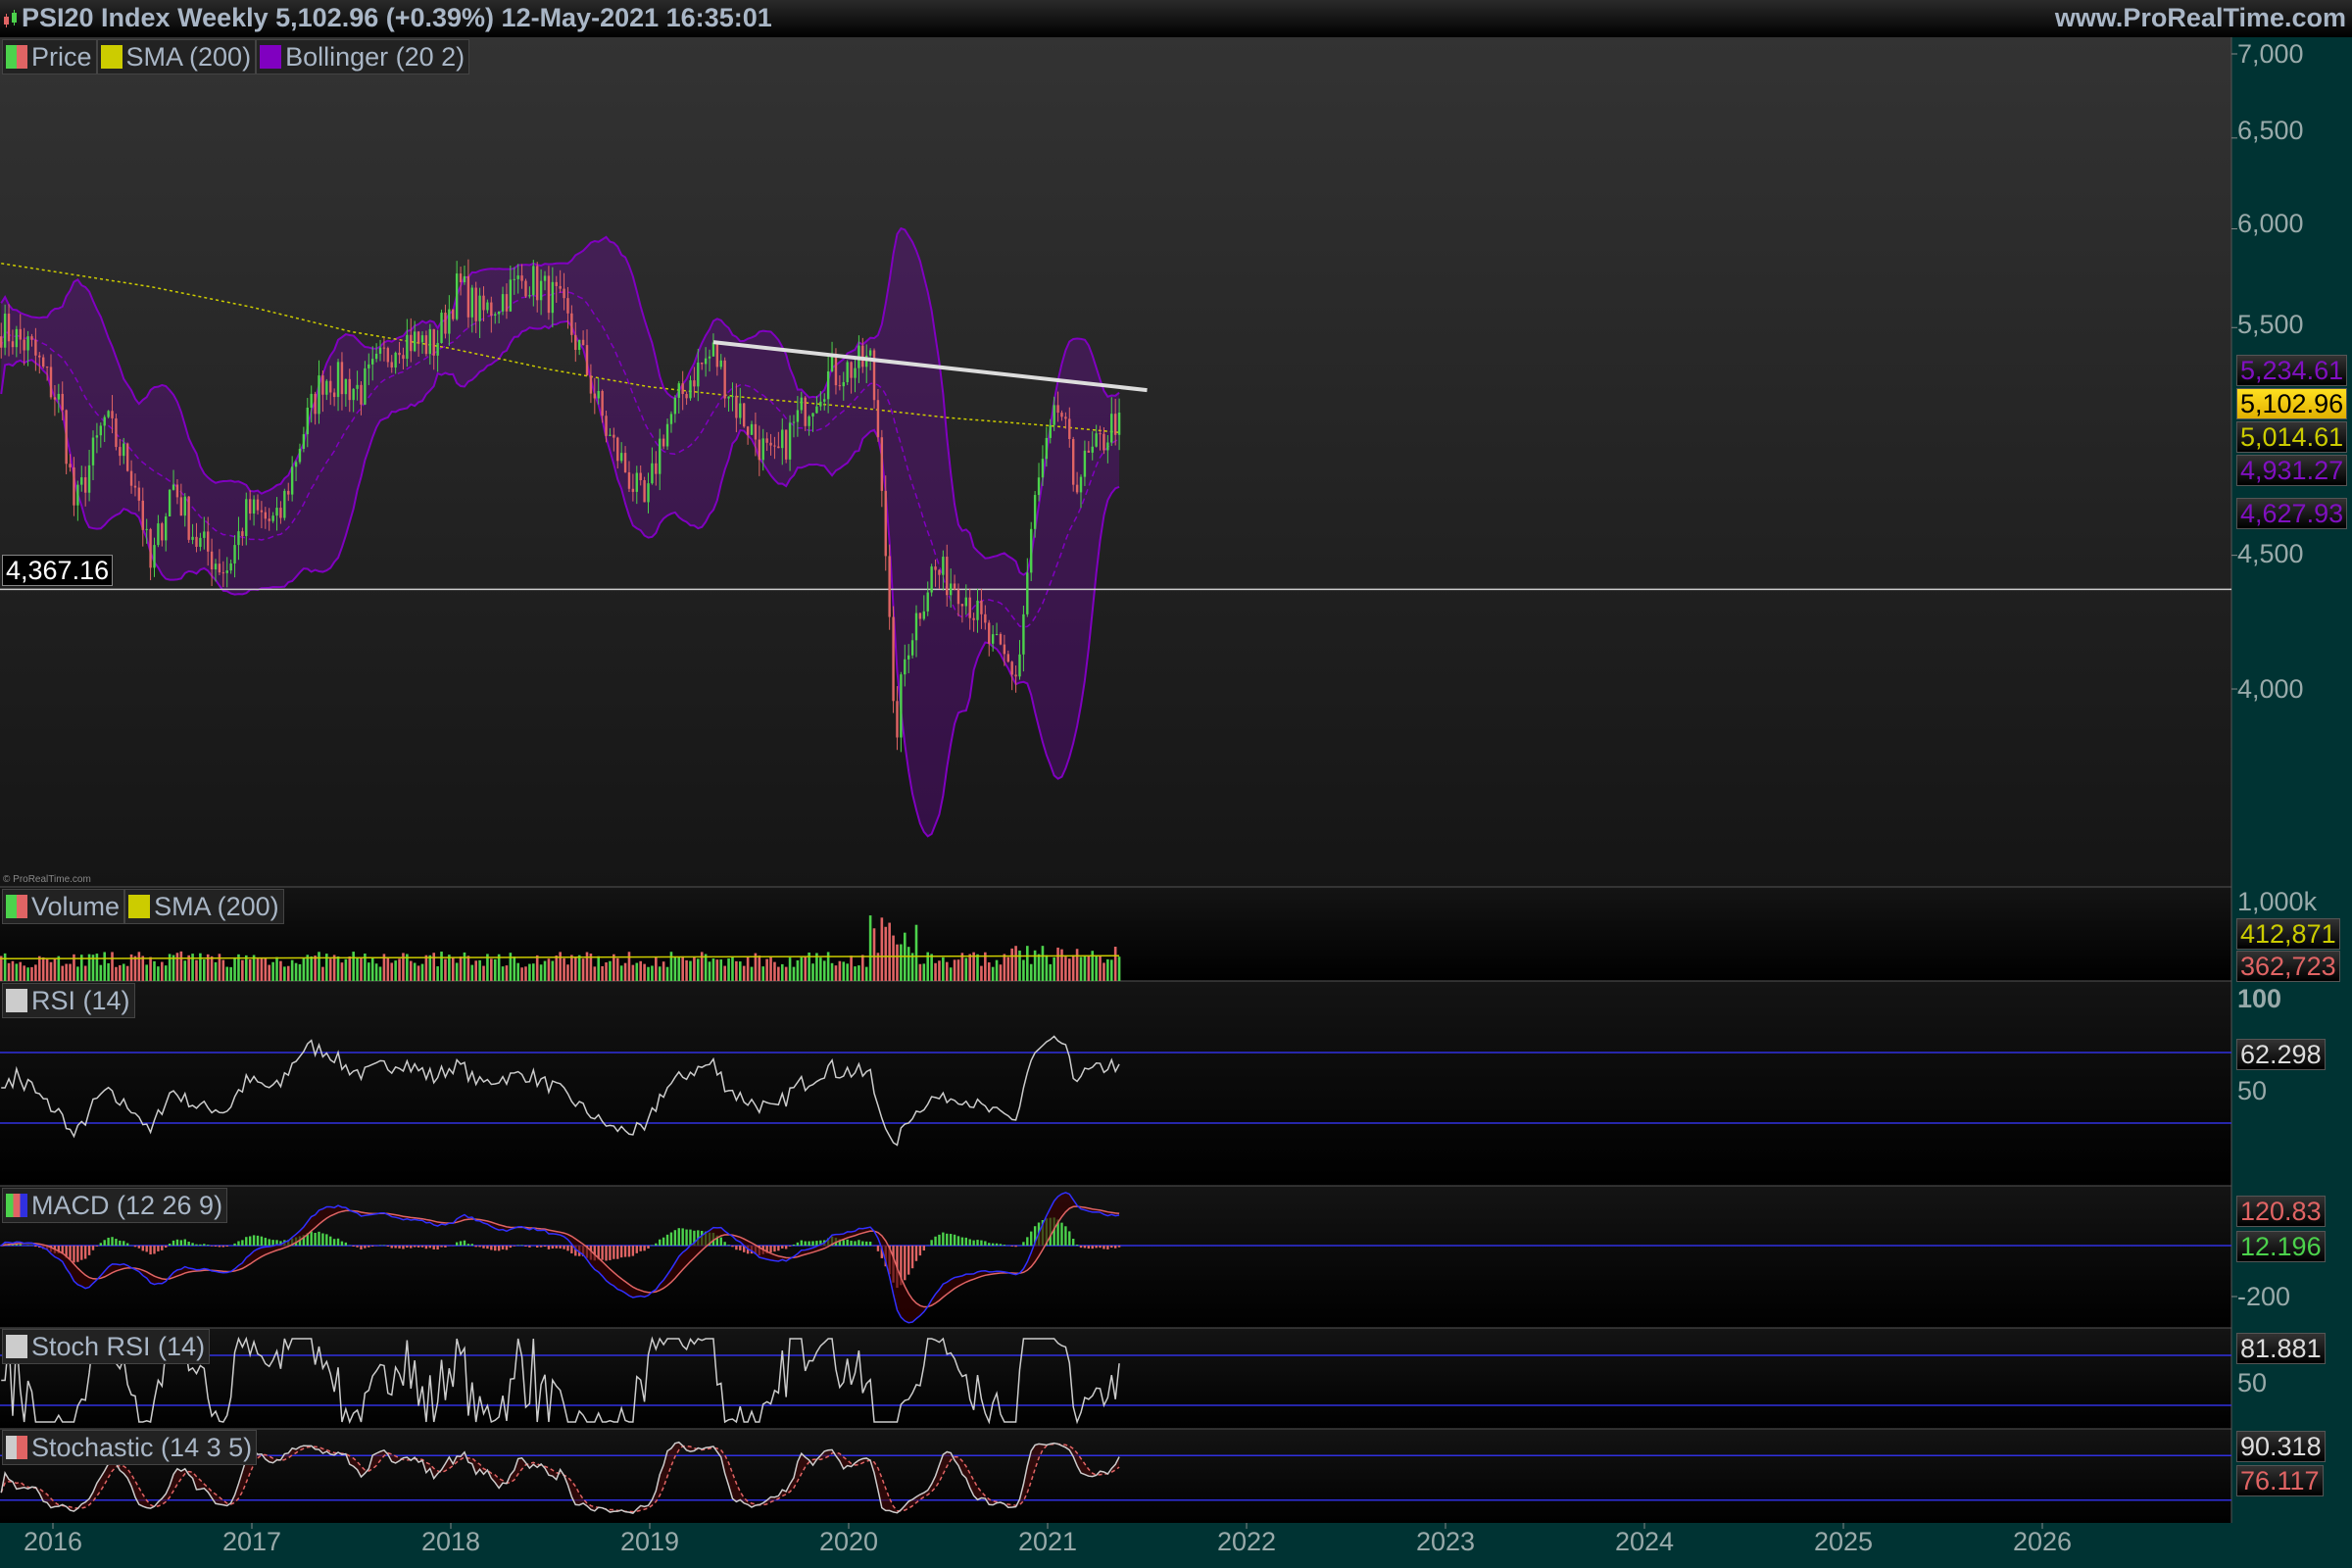  I want to click on legend-bollinger: Bollinger (20 2), so click(363, 56).